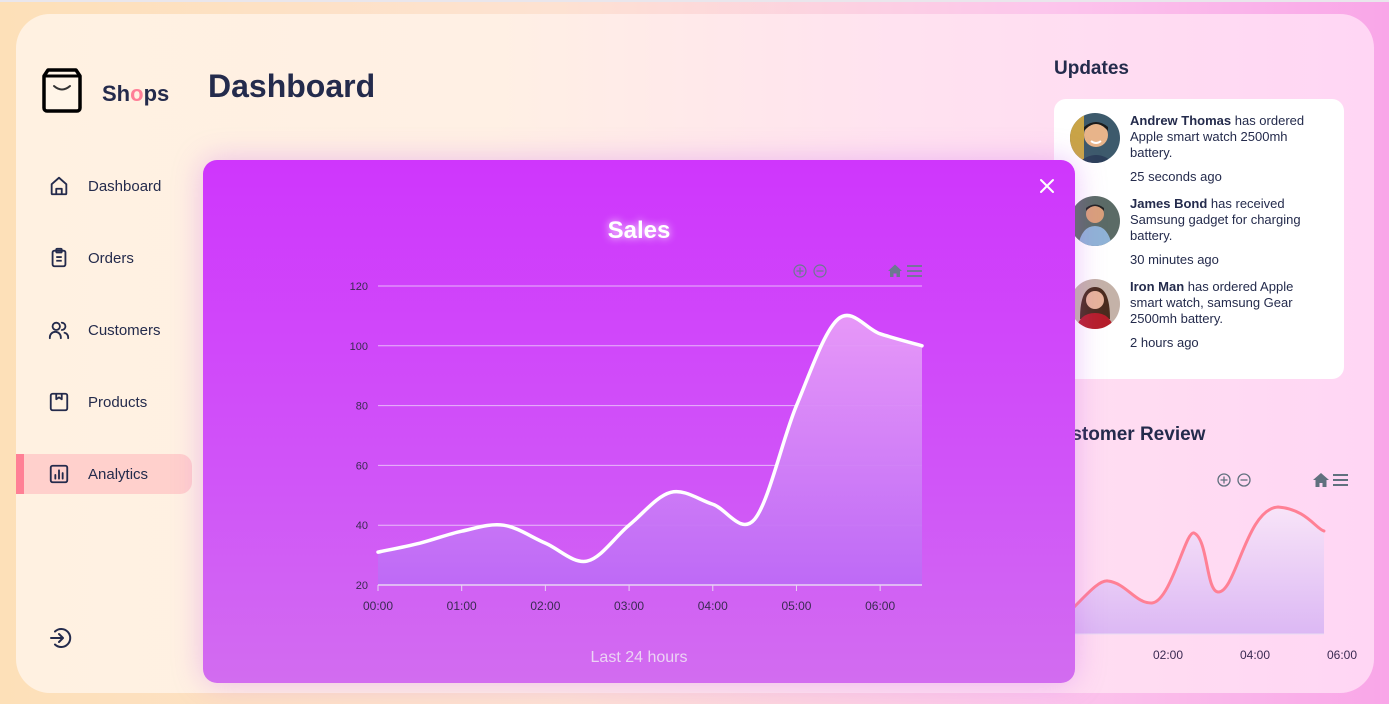 The image size is (1389, 704). What do you see at coordinates (359, 287) in the screenshot?
I see `y-tick: 120` at bounding box center [359, 287].